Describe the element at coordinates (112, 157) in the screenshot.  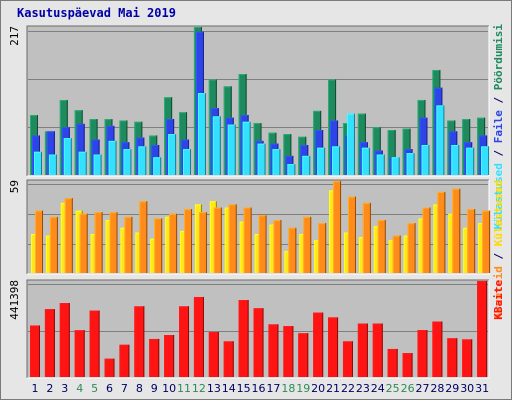
I see `visits-bar-day-6-hi` at that location.